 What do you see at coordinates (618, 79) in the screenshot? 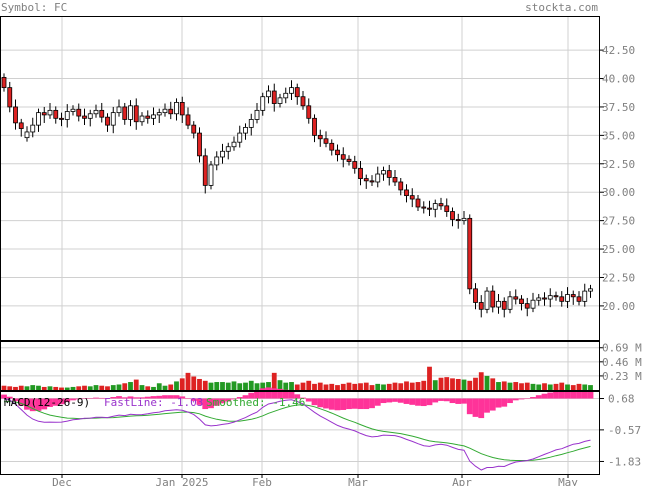
I see `price-tick-label: 40.00` at bounding box center [618, 79].